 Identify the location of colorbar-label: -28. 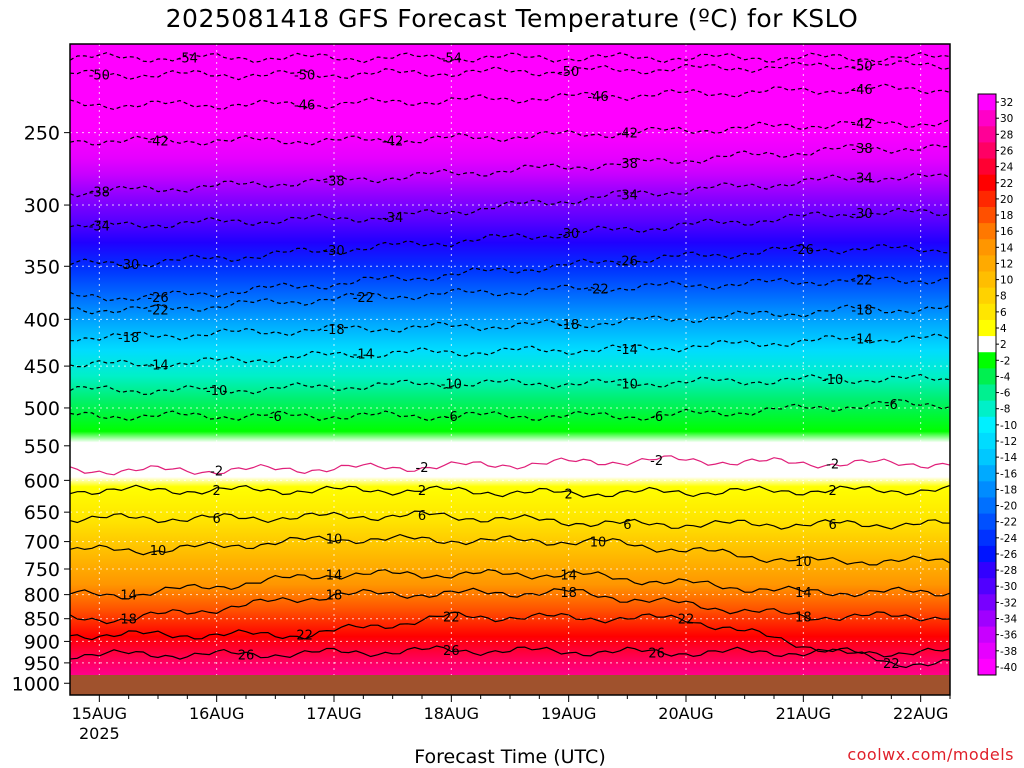
(1008, 571).